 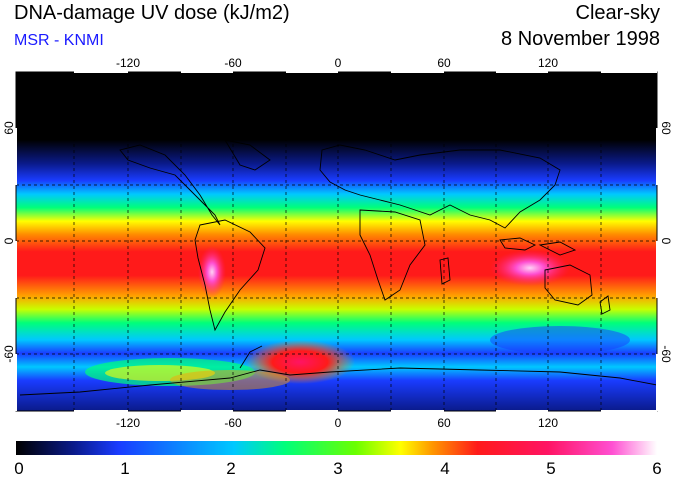 I want to click on colorbar-label: 2, so click(x=230, y=468).